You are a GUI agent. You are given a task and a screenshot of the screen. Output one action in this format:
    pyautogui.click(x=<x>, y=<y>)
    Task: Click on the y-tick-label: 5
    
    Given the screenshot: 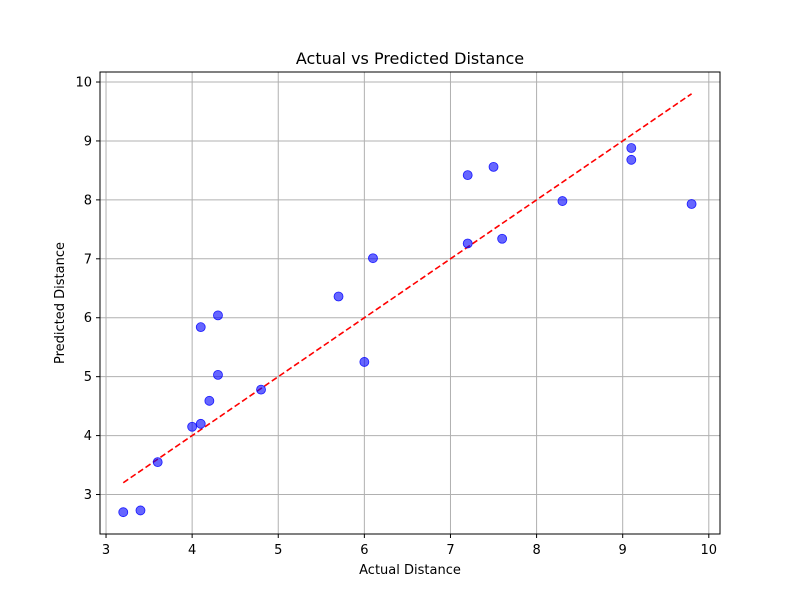 What is the action you would take?
    pyautogui.click(x=88, y=377)
    